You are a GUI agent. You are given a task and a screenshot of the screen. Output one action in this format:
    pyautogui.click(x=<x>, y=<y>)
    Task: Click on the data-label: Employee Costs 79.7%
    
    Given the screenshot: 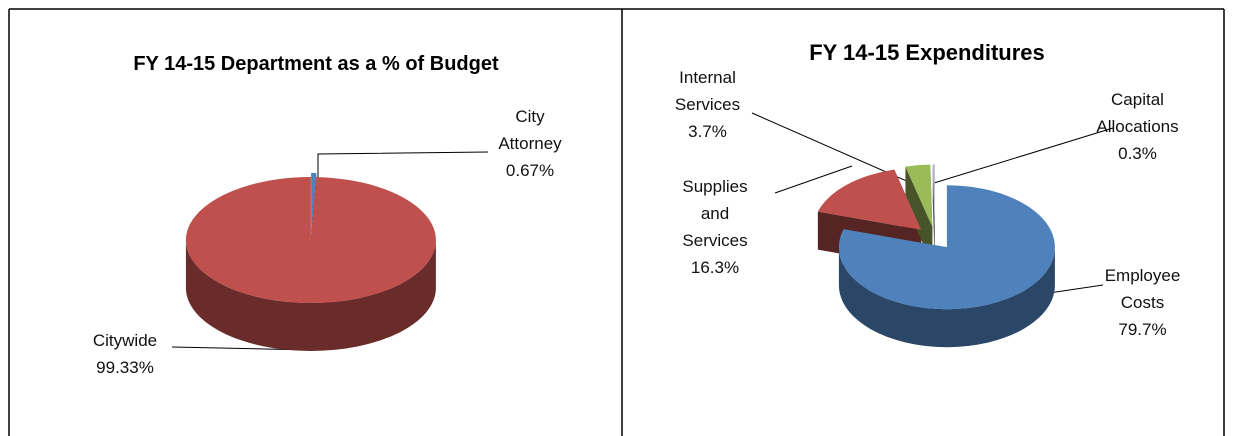 What is the action you would take?
    pyautogui.click(x=1142, y=302)
    